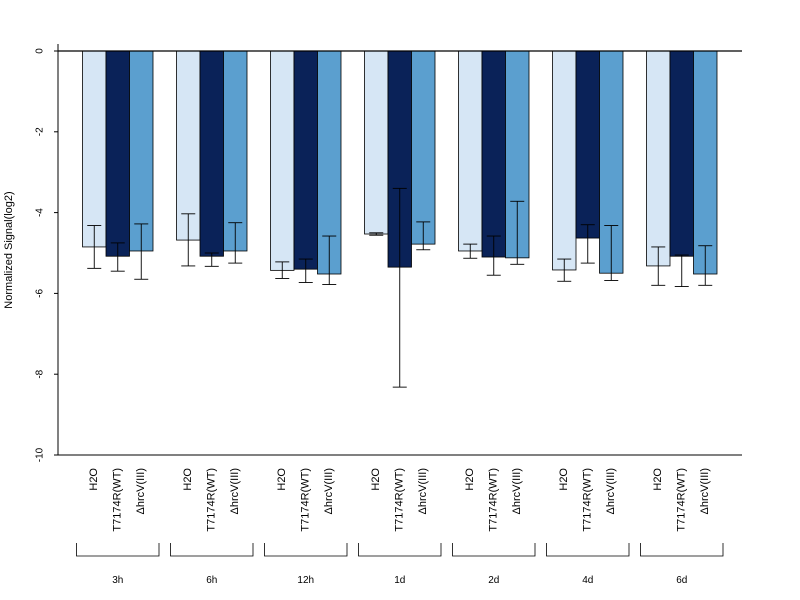  I want to click on group-label: 3h, so click(117, 580).